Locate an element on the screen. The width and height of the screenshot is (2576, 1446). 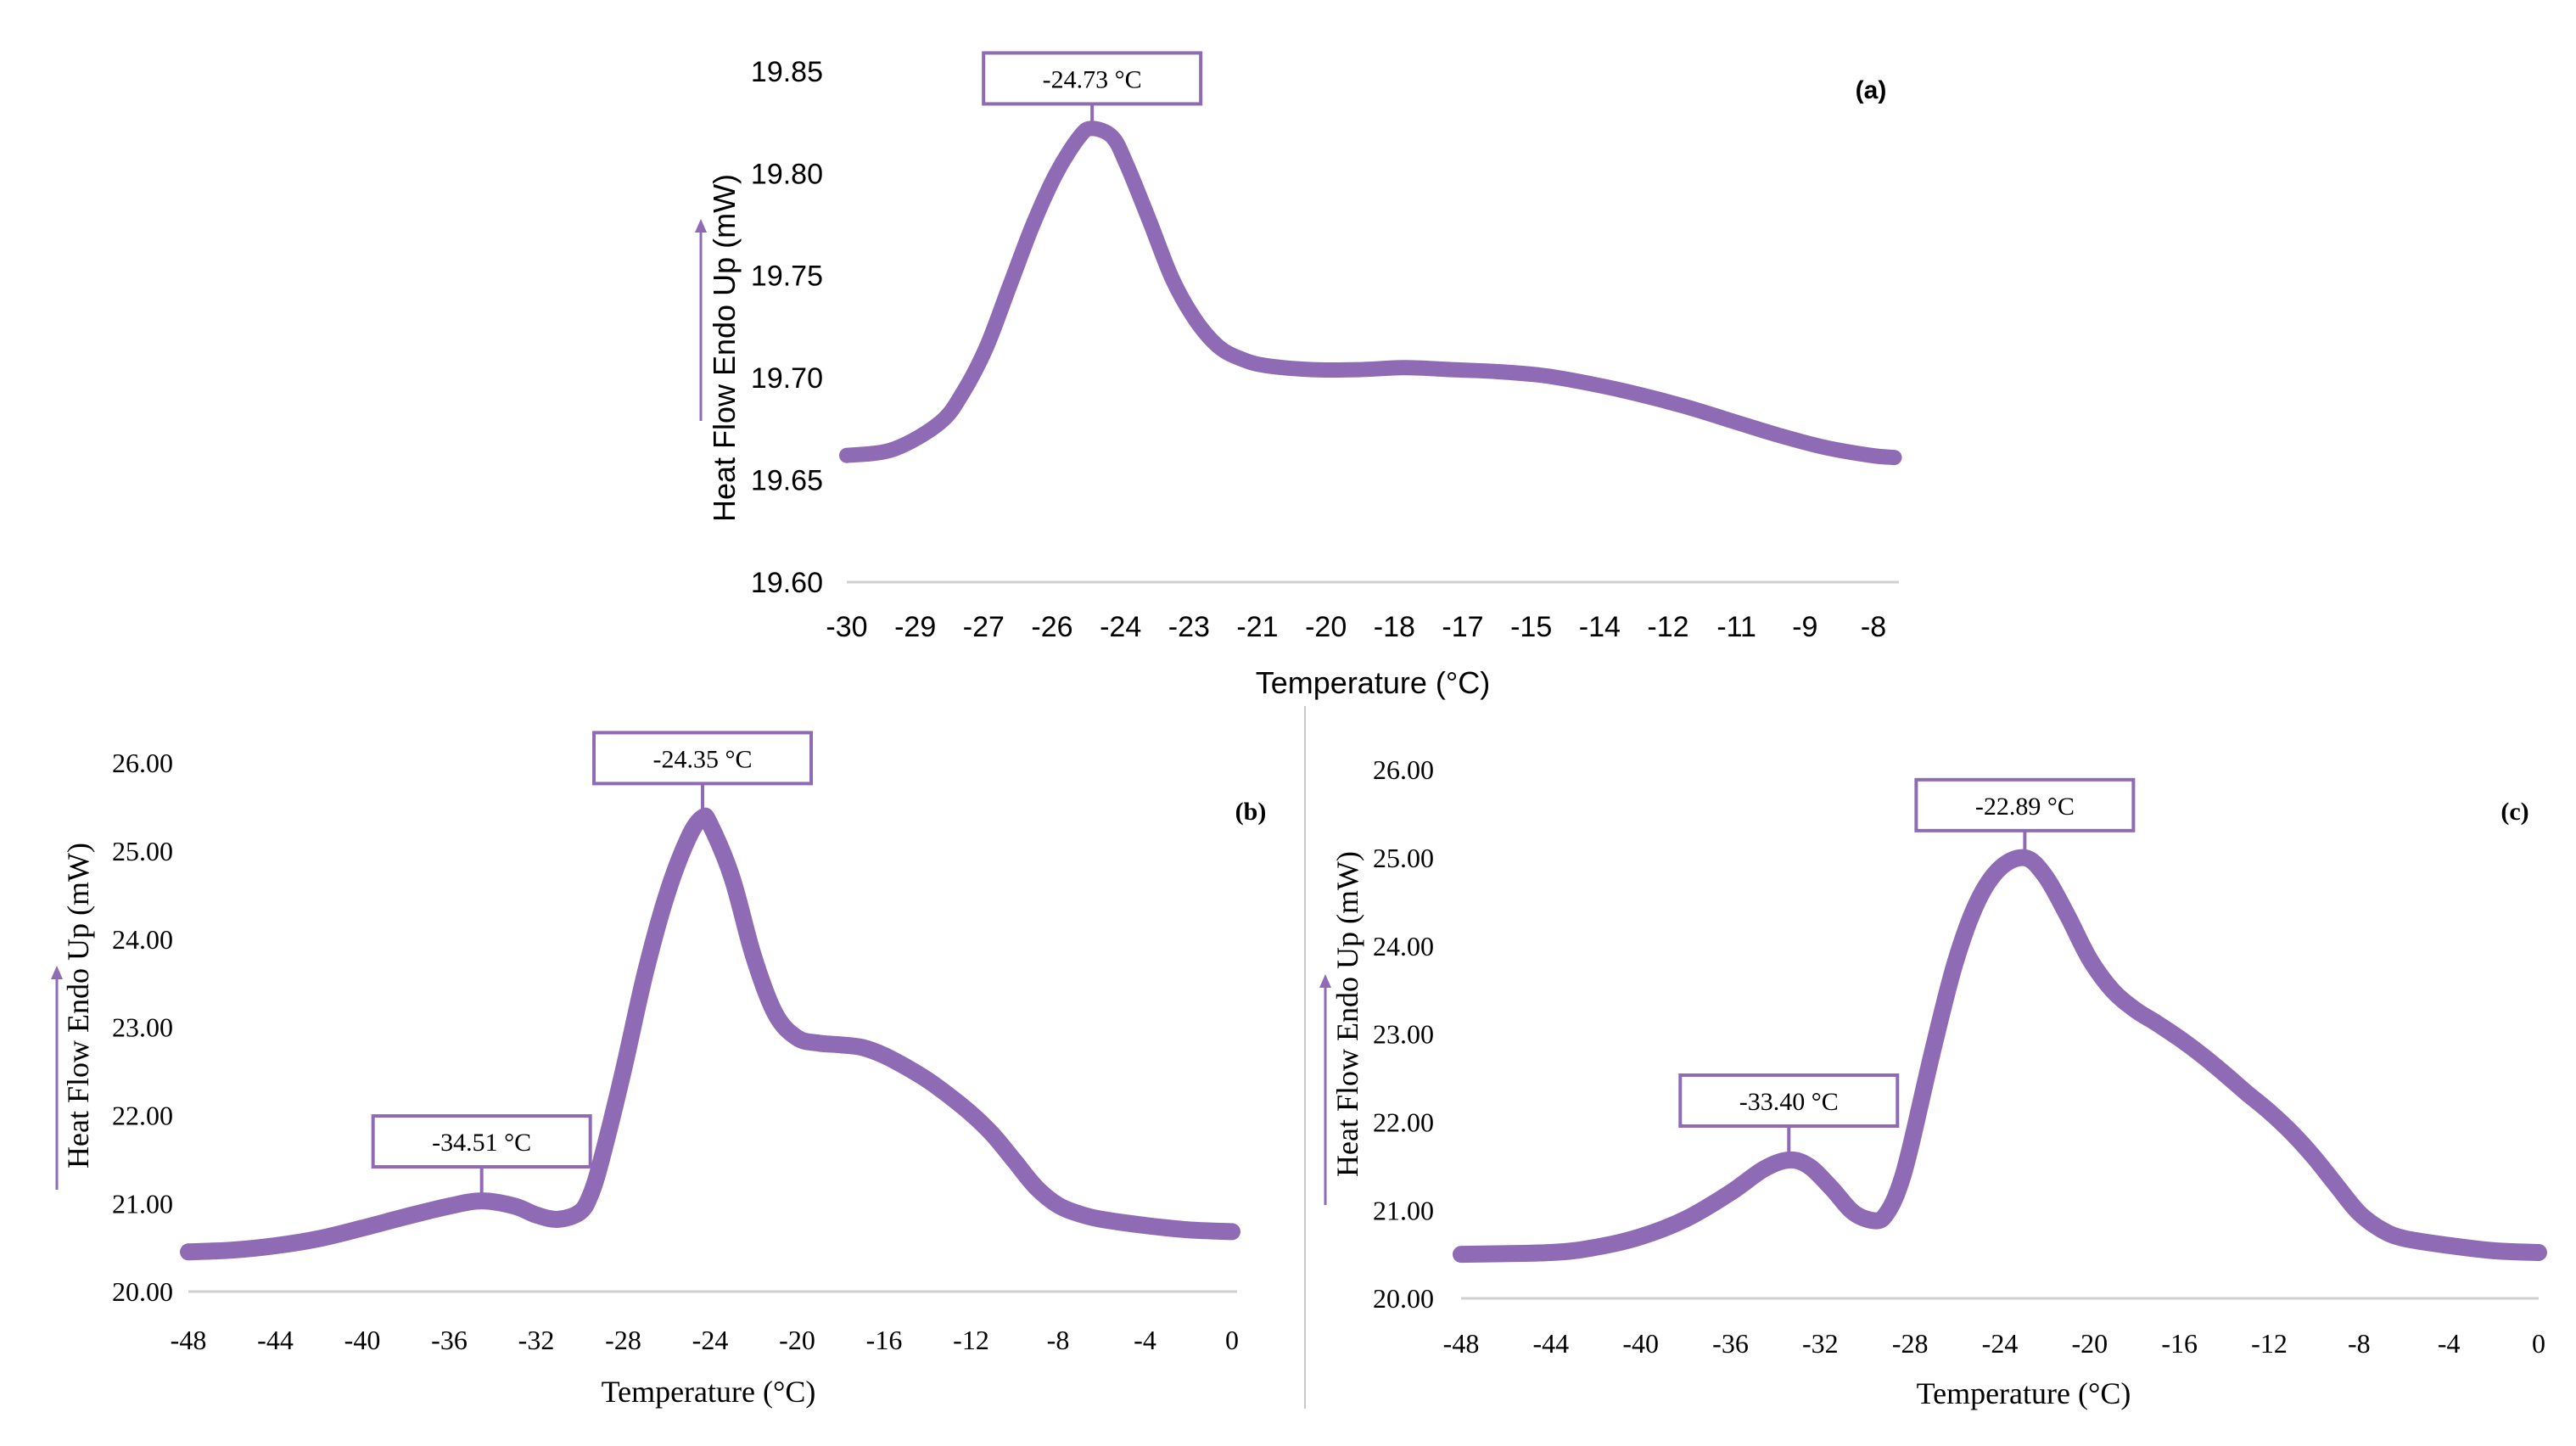
peak-temperature-label: -24.73 °C is located at coordinates (1092, 79).